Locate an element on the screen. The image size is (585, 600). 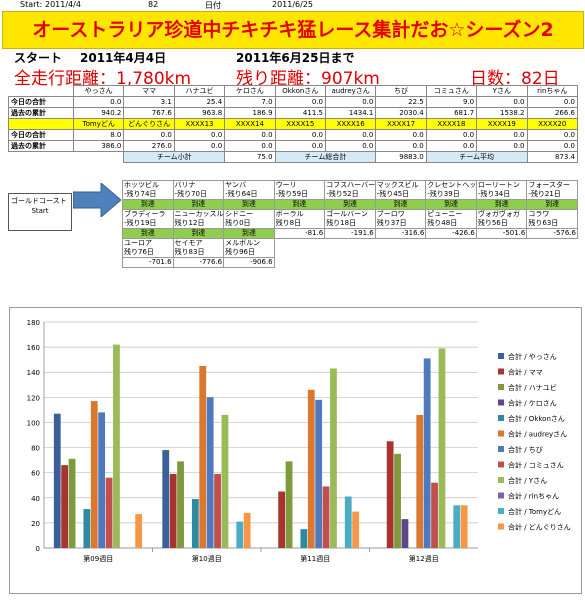
participant-name: XXXX15 is located at coordinates (300, 124).